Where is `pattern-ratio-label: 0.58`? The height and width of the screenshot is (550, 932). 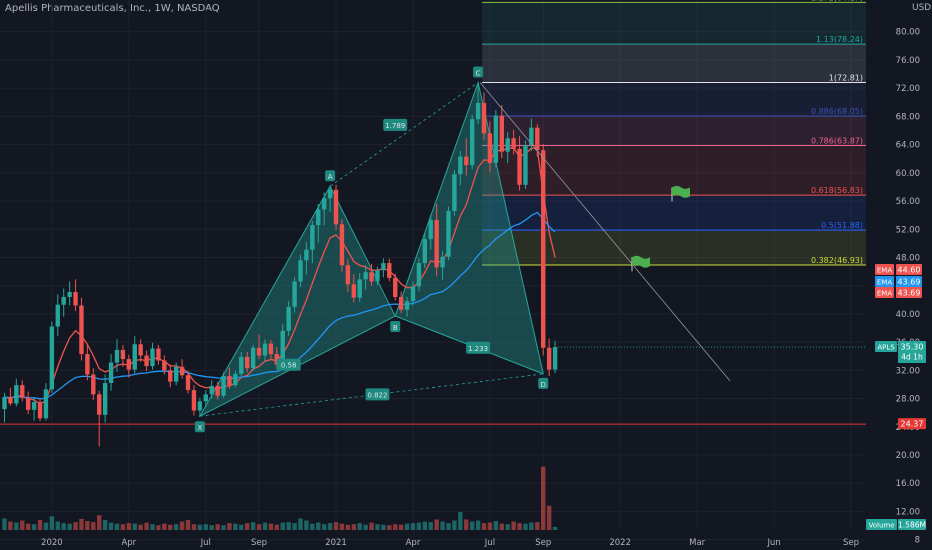
pattern-ratio-label: 0.58 is located at coordinates (289, 366).